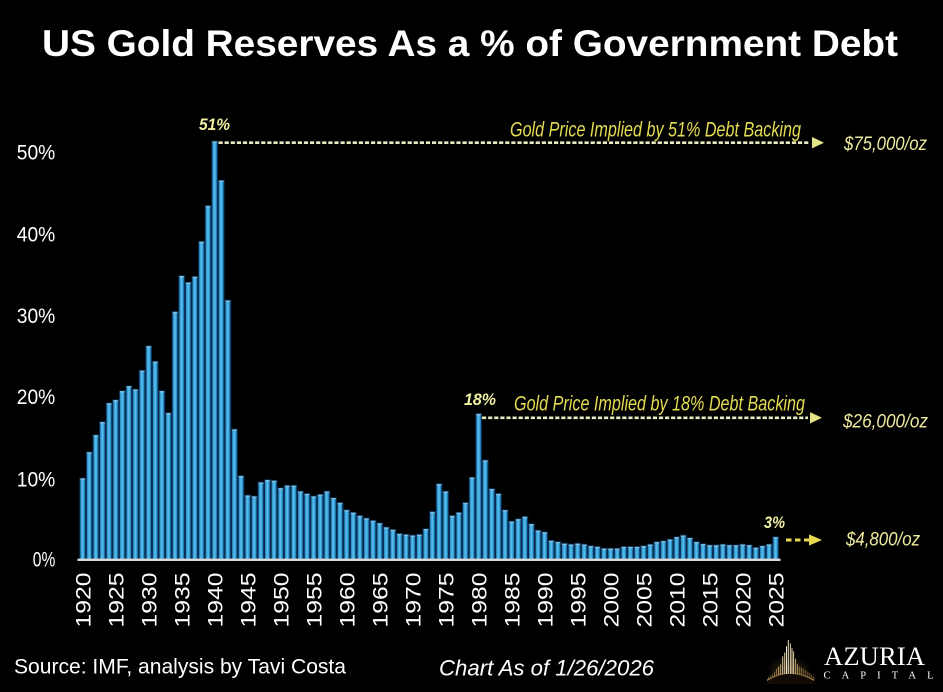  Describe the element at coordinates (315, 600) in the screenshot. I see `svg-text: 1955` at that location.